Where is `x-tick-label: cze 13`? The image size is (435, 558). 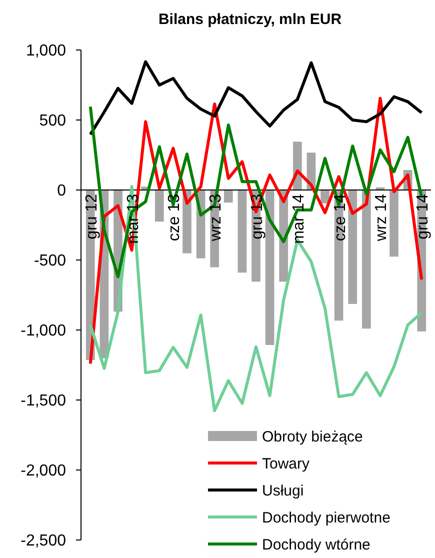 x-tick-label: cze 13 is located at coordinates (175, 218).